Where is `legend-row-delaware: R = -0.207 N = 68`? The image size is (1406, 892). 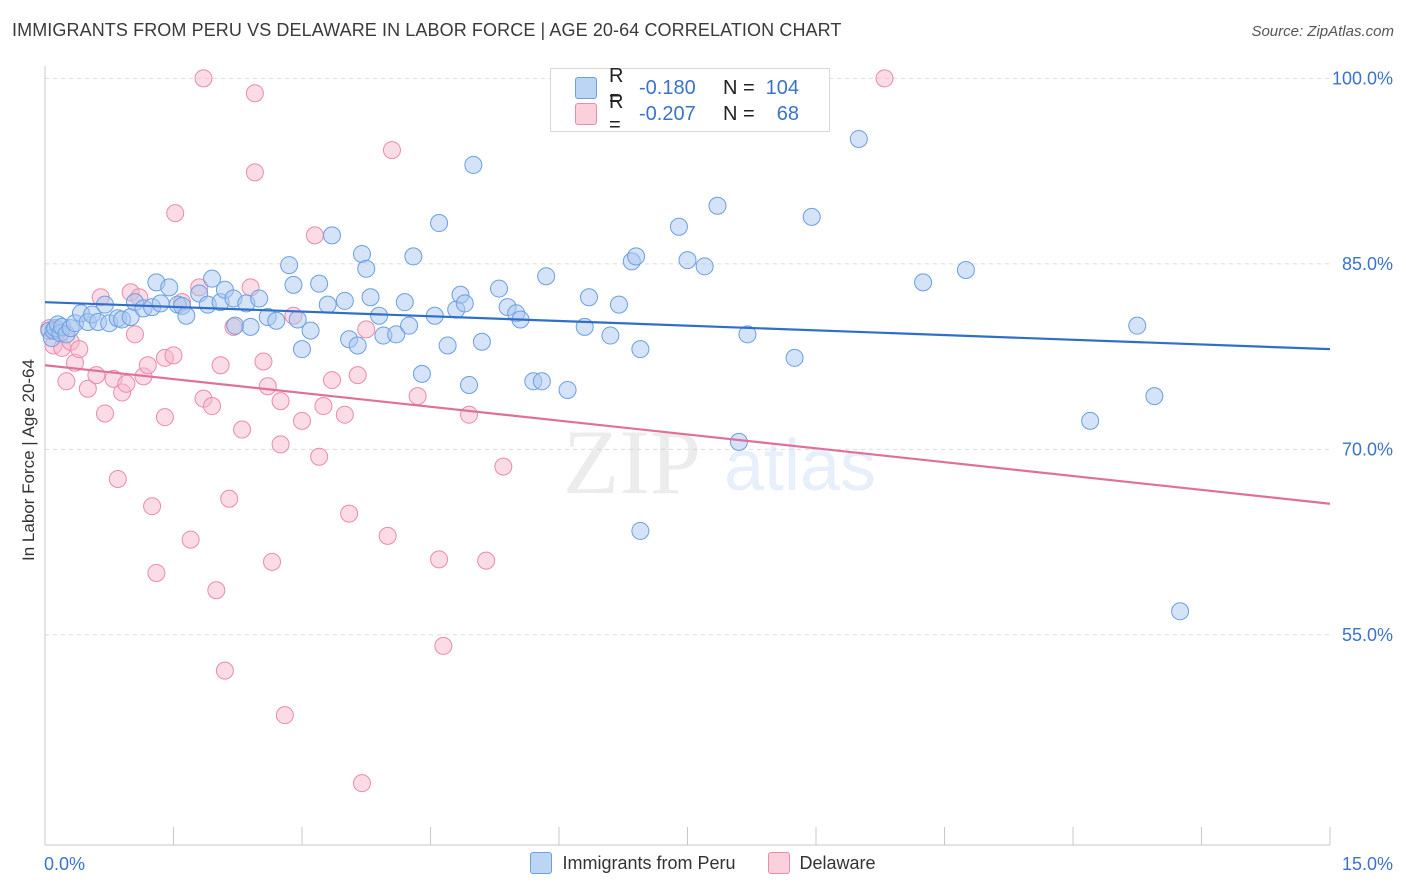 legend-row-delaware: R = -0.207 N = 68 is located at coordinates (687, 113).